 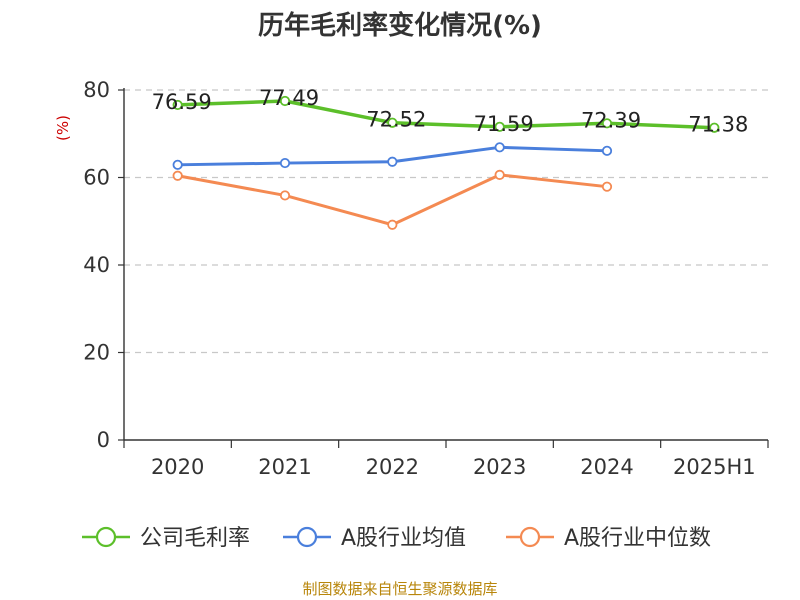 I want to click on y-tick-label: 0, so click(x=103, y=440).